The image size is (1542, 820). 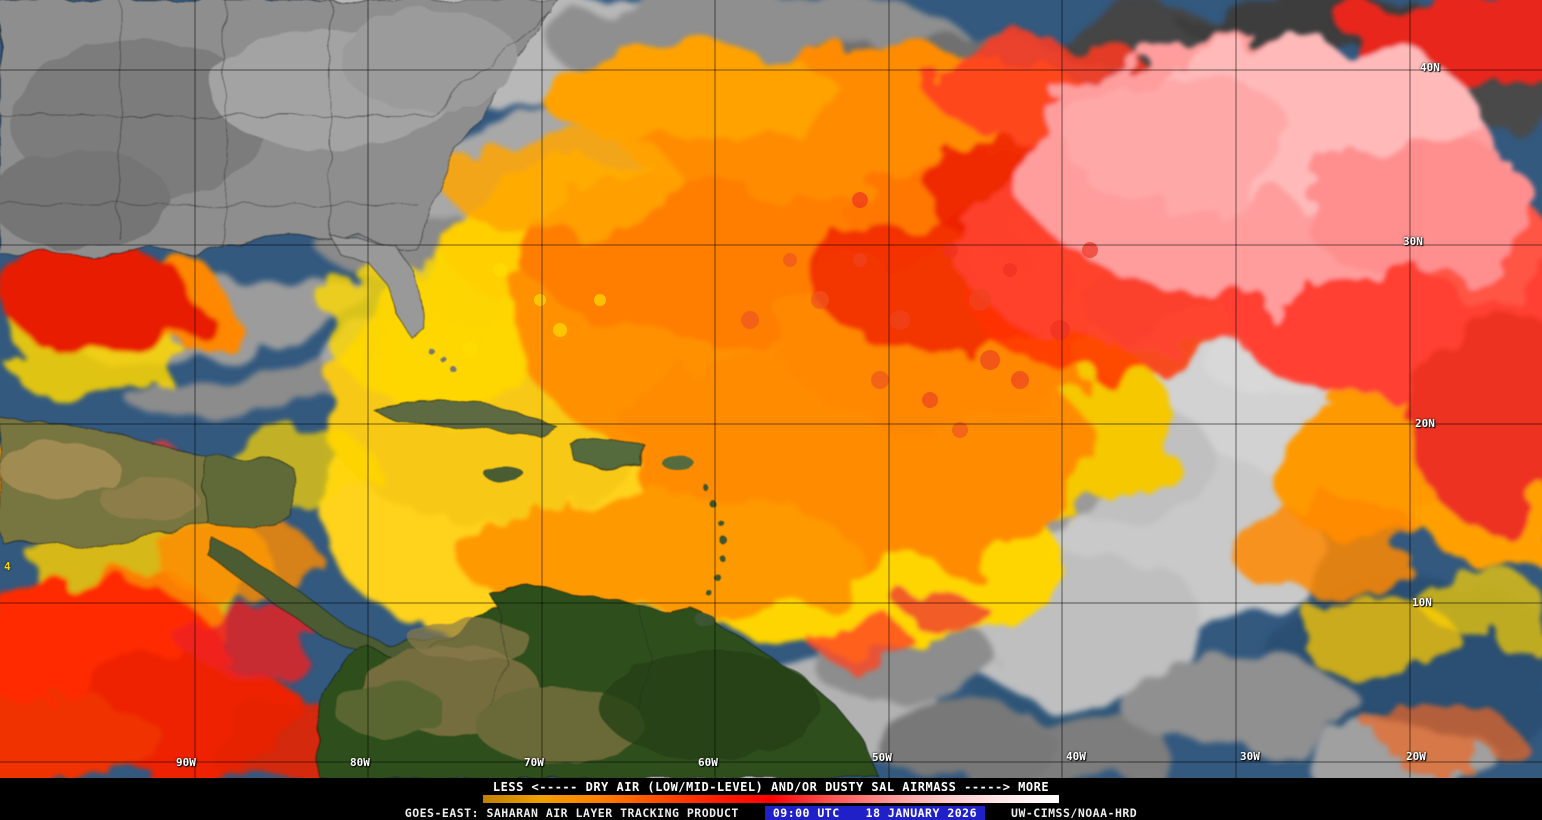 What do you see at coordinates (377, 286) in the screenshot?
I see `florida` at bounding box center [377, 286].